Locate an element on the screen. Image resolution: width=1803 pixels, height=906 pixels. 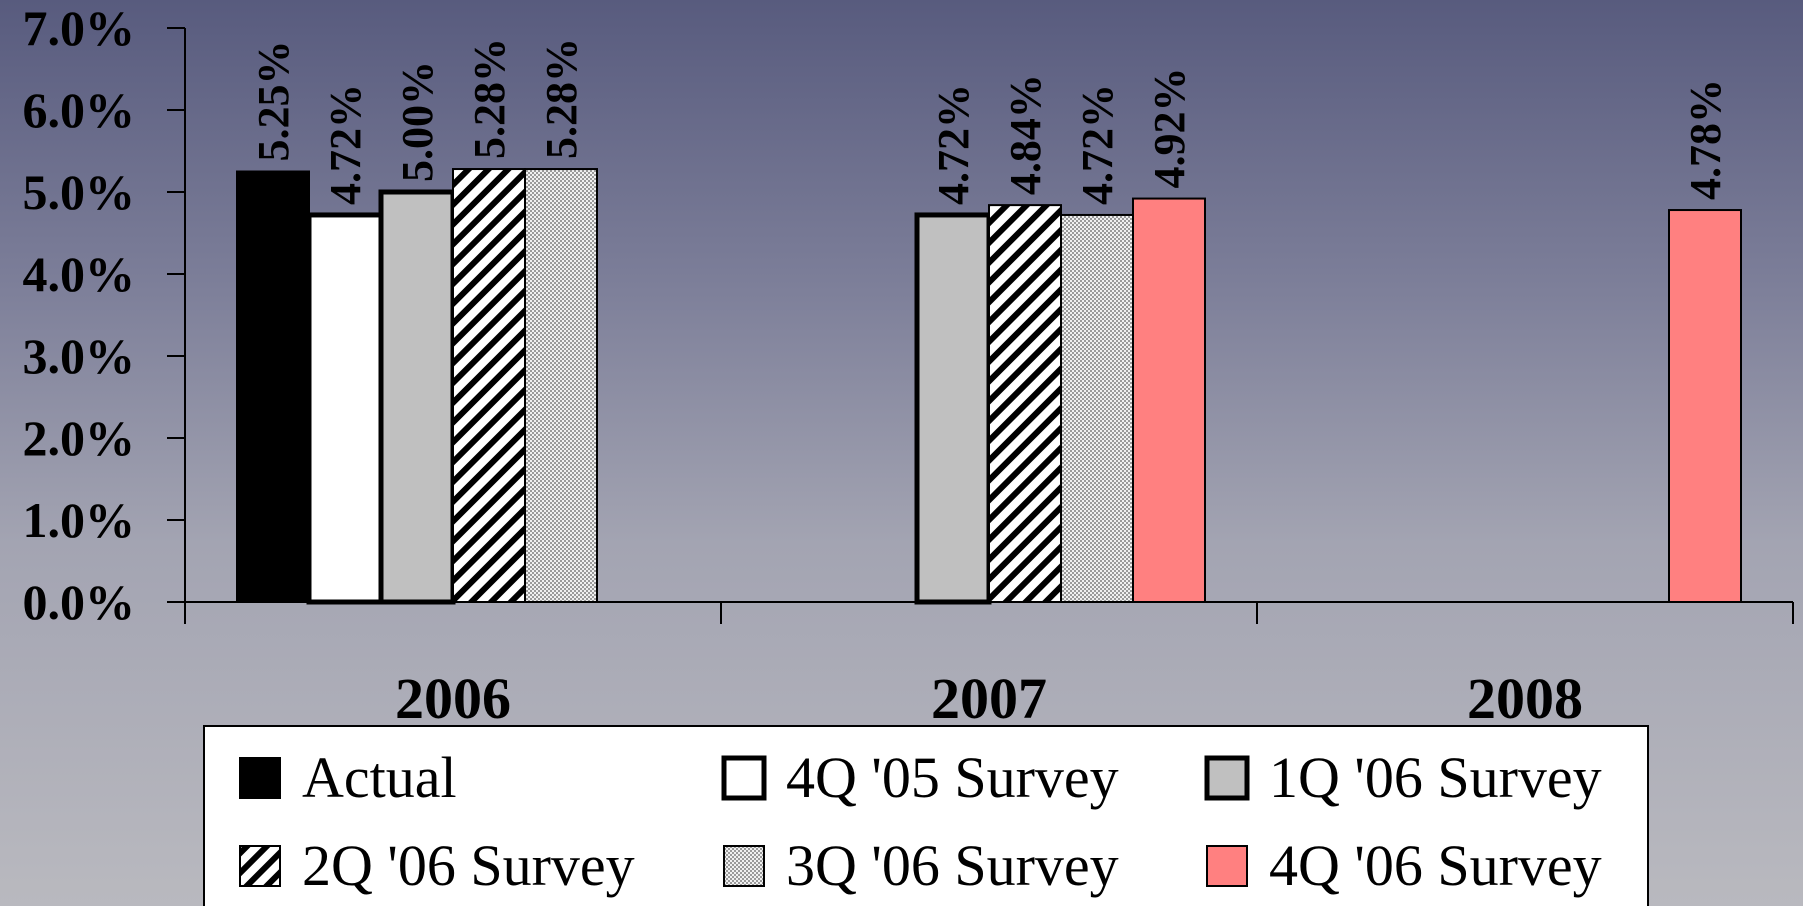
y-tick-label: 3.0% is located at coordinates (79, 356).